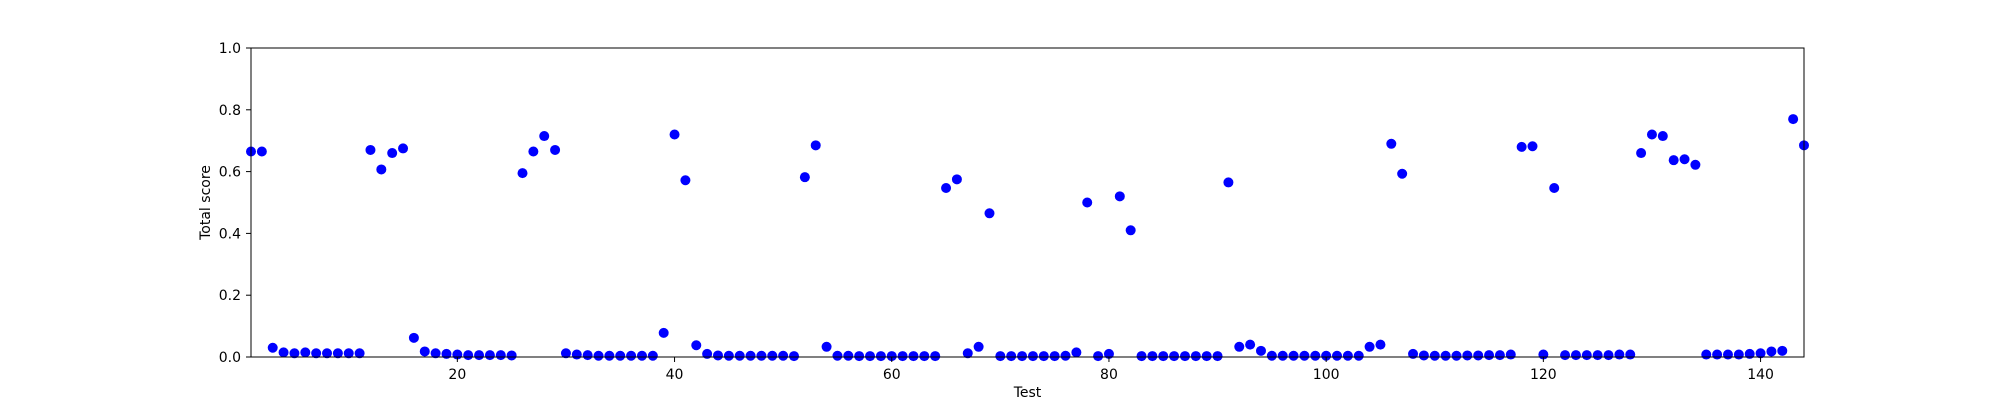 This screenshot has height=400, width=2000. I want to click on x-tick-label: 100, so click(1326, 375).